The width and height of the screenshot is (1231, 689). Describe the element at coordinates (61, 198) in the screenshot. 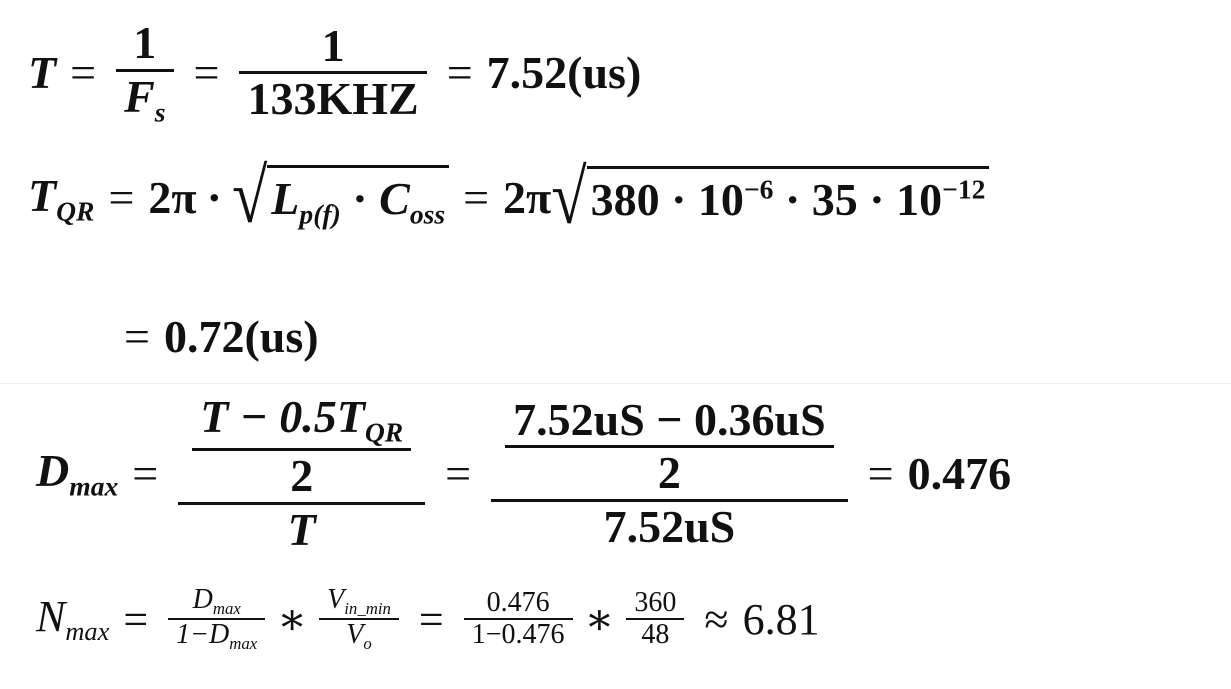

I see `var-TQR: TQR` at that location.